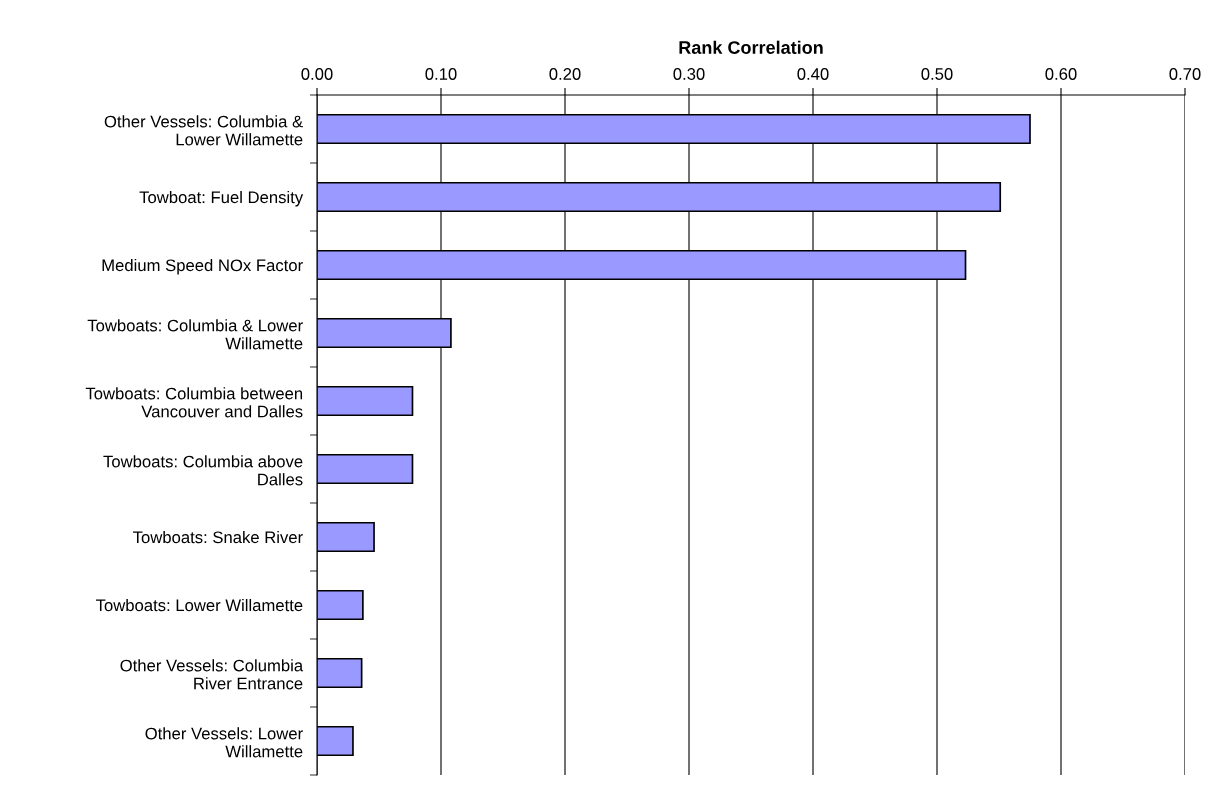 This screenshot has width=1213, height=806. I want to click on x-tick-label: 0.00, so click(317, 74).